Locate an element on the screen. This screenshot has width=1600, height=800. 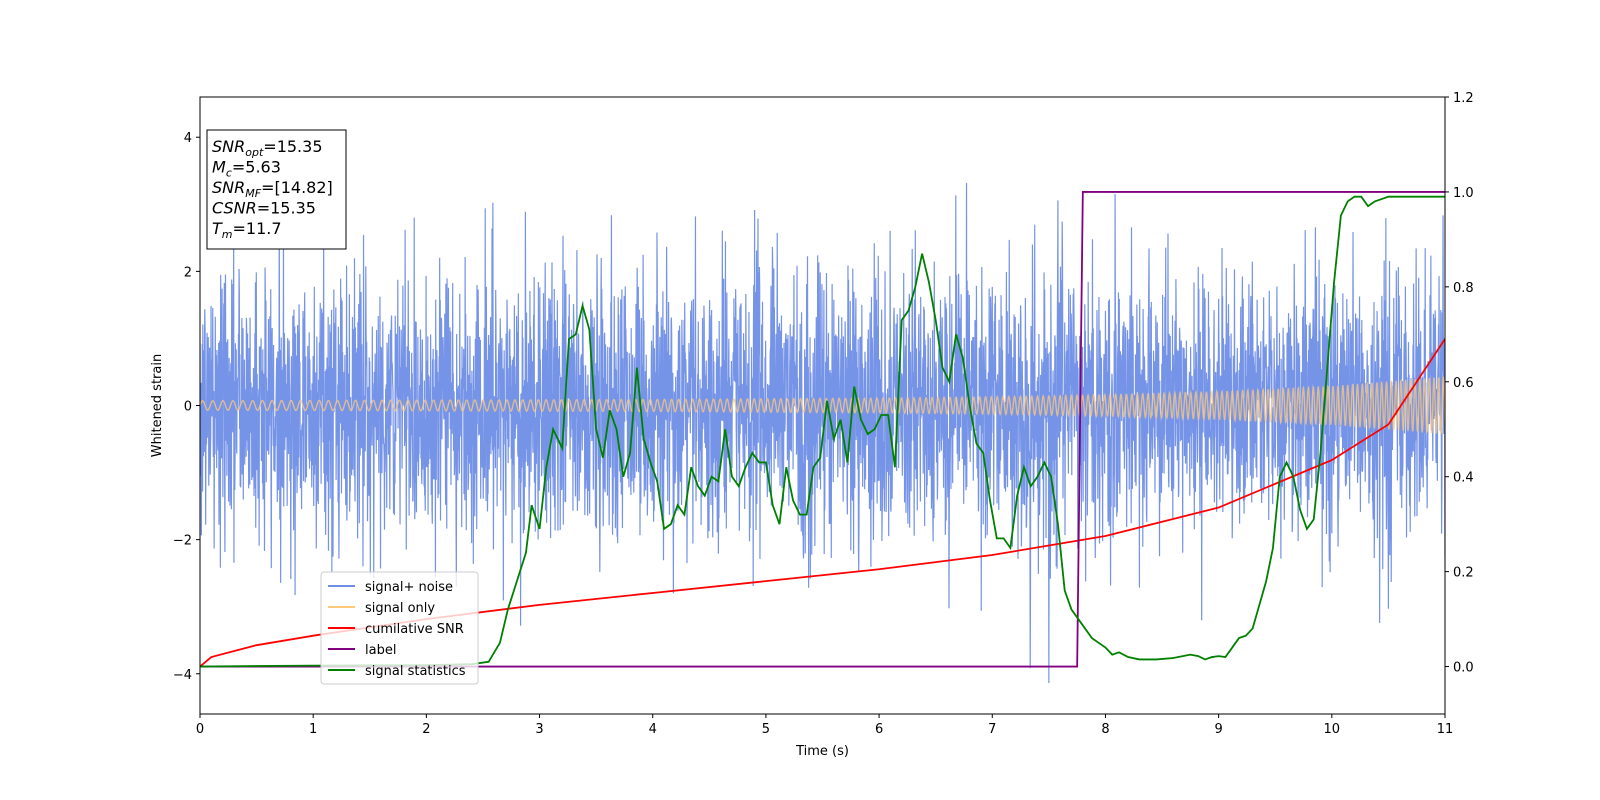
x-tick-label: 11 is located at coordinates (1445, 729).